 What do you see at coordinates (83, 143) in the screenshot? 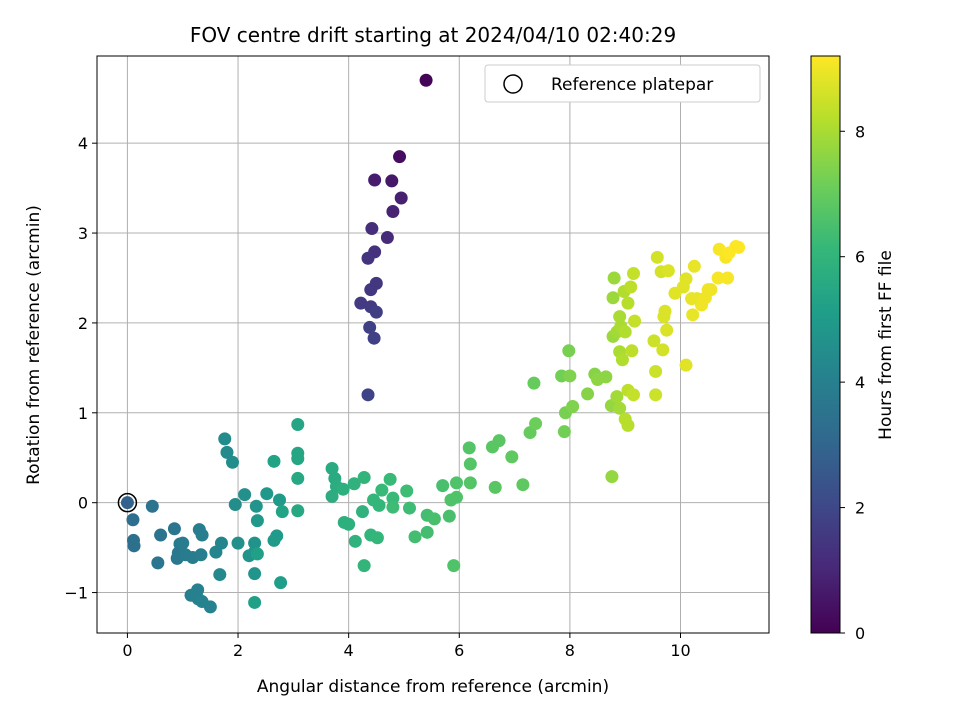
I see `y-tick-label: 4` at bounding box center [83, 143].